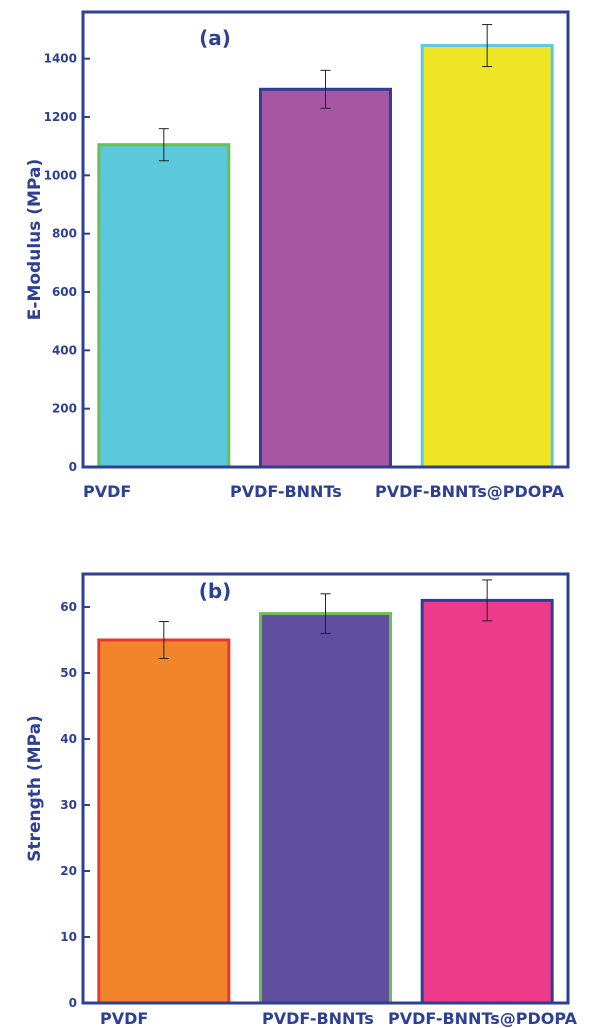  I want to click on panel-title: (a), so click(215, 38).